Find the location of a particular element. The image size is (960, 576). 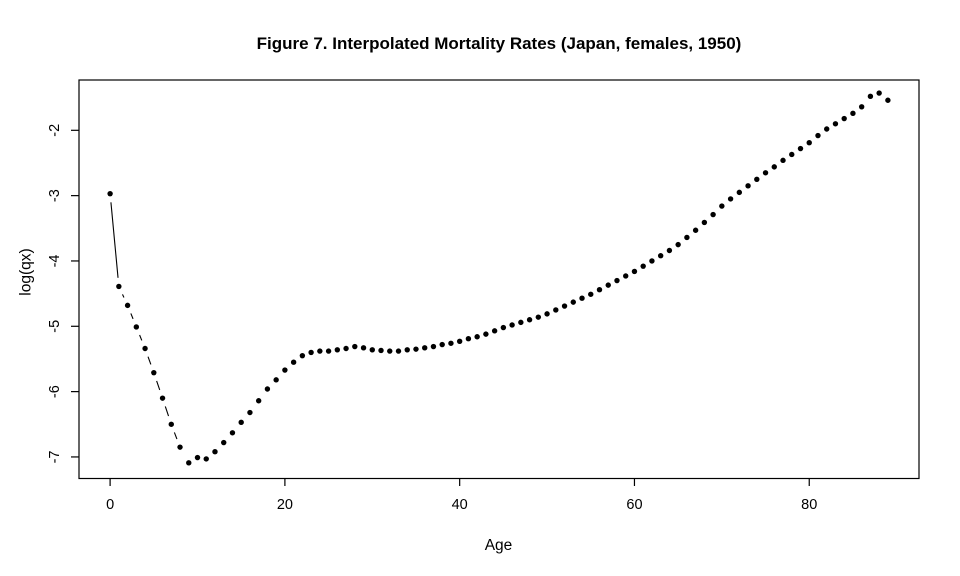

y-tick-label: -7 is located at coordinates (55, 456).